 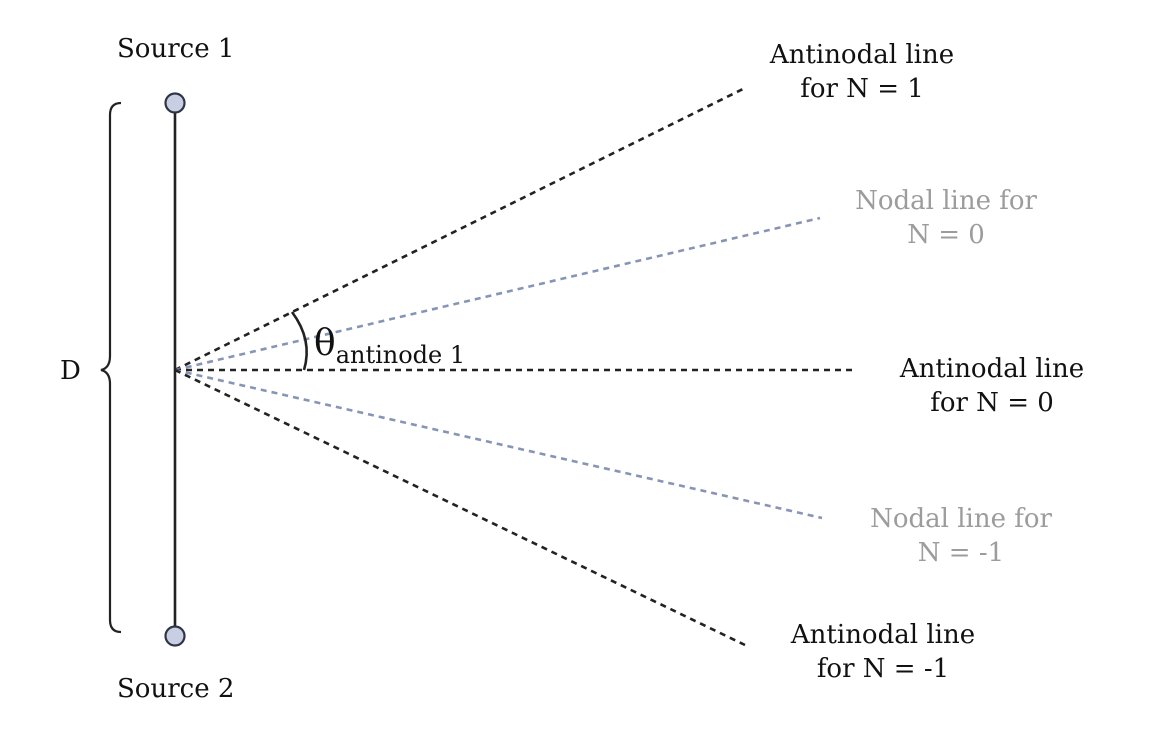 What do you see at coordinates (497, 294) in the screenshot?
I see `nodal-line-n0` at bounding box center [497, 294].